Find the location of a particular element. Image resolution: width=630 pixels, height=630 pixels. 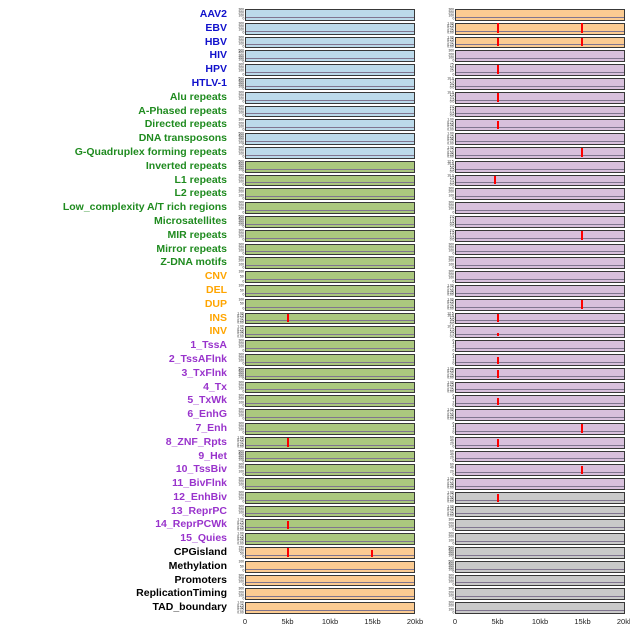

y-tick-label: 20 is located at coordinates (452, 444).